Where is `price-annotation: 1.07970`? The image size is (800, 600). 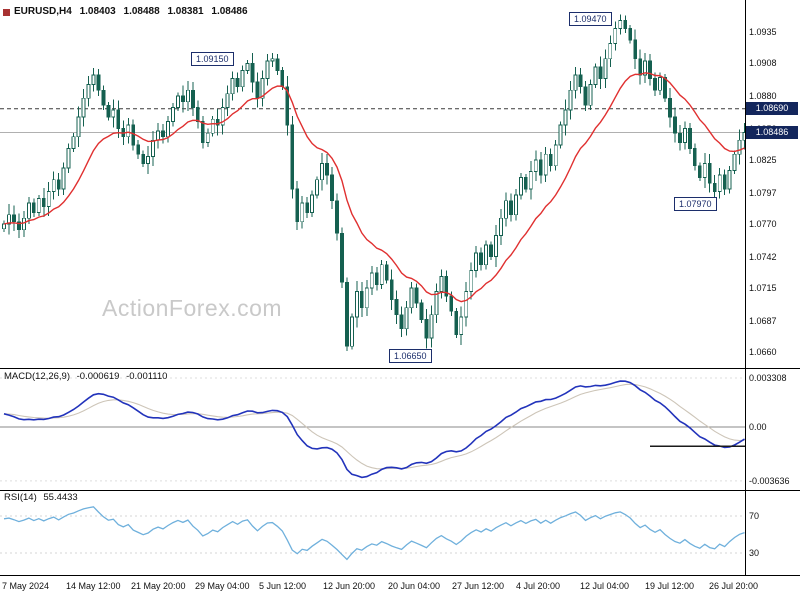 price-annotation: 1.07970 is located at coordinates (695, 204).